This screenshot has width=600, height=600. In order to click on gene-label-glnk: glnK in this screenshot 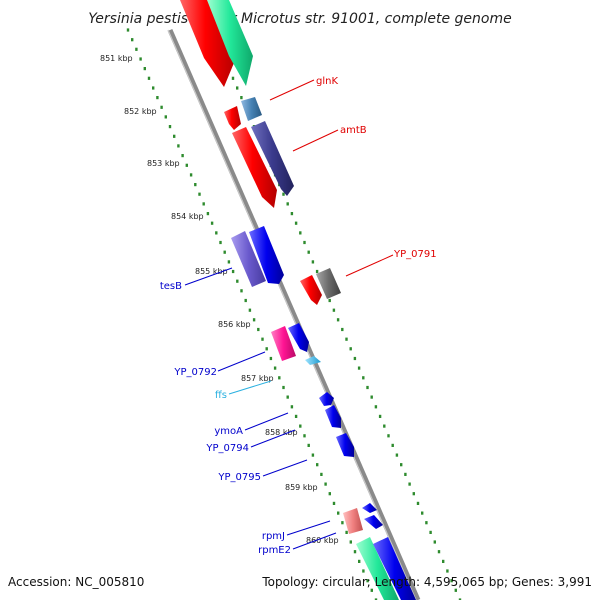, I will do `click(327, 81)`.